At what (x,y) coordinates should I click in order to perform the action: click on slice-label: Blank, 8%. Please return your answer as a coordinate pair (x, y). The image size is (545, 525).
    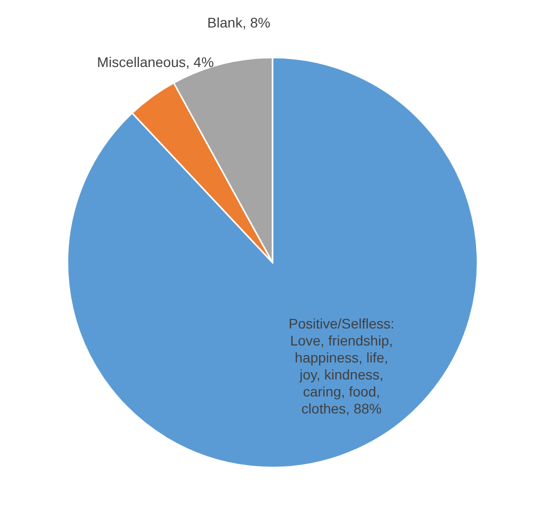
    Looking at the image, I should click on (238, 22).